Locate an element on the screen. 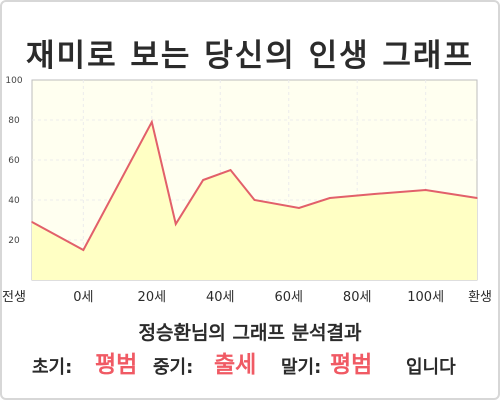 The width and height of the screenshot is (500, 400). analysis-summary: 초기: 평범 중기: 출세 말기: 평범 입니다 is located at coordinates (250, 363).